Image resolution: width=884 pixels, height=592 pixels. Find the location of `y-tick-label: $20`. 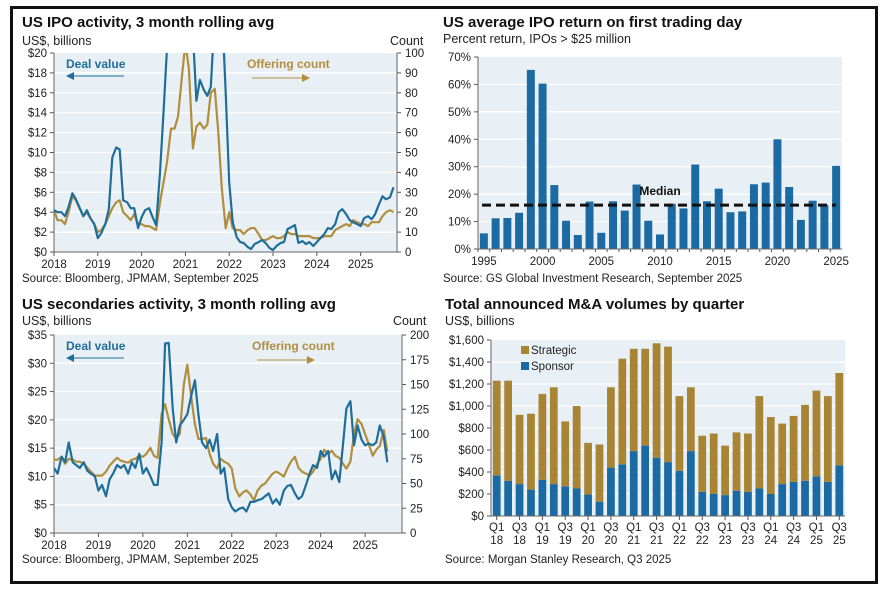

y-tick-label: $20 is located at coordinates (37, 54).